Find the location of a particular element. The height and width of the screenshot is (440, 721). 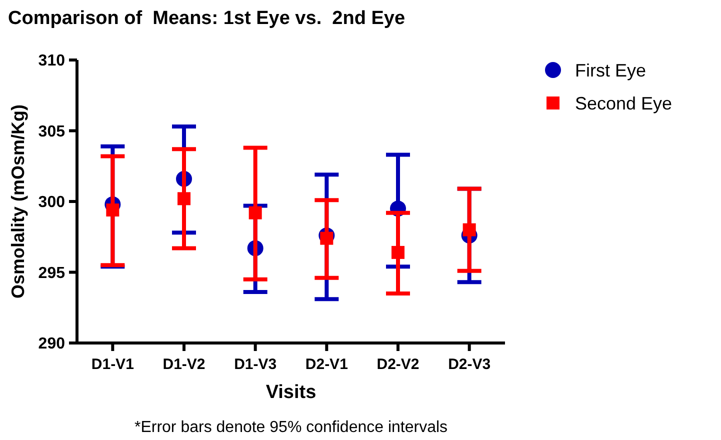

x-tick-label: D1-V2 is located at coordinates (184, 364).